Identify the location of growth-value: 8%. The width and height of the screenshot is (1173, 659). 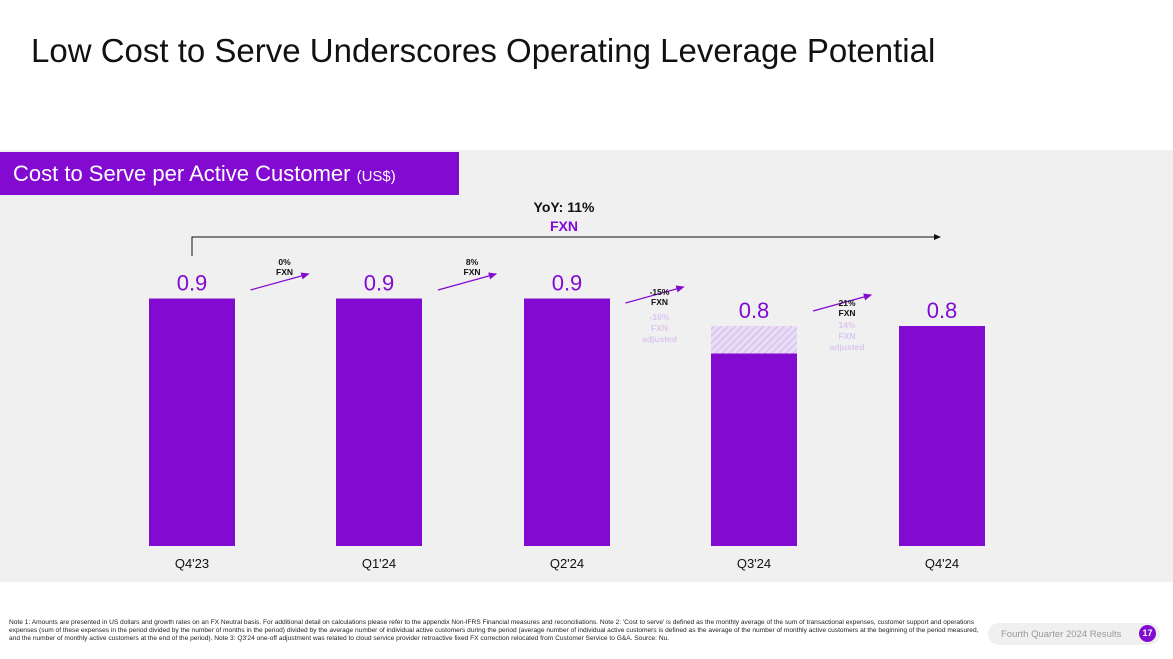
(472, 262).